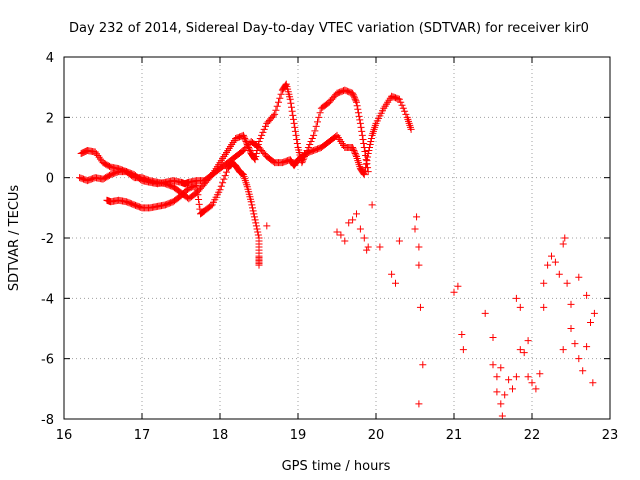 The height and width of the screenshot is (480, 640). I want to click on y-tick-label: 2, so click(50, 118).